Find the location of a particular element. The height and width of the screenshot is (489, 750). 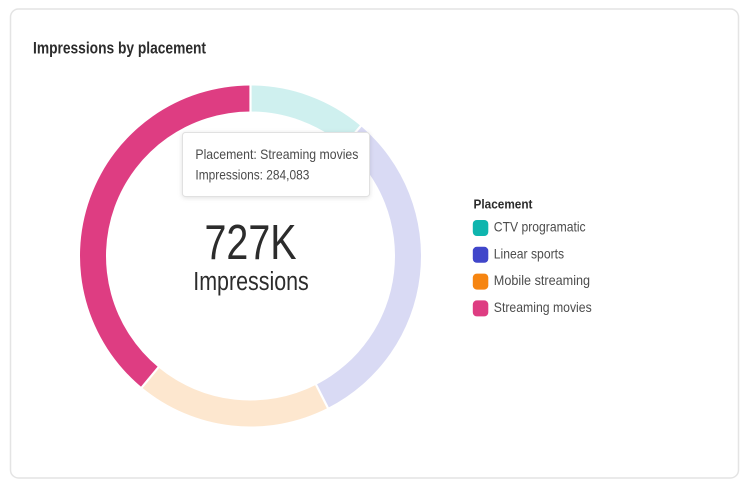

svg-text: Streaming movies is located at coordinates (543, 307).